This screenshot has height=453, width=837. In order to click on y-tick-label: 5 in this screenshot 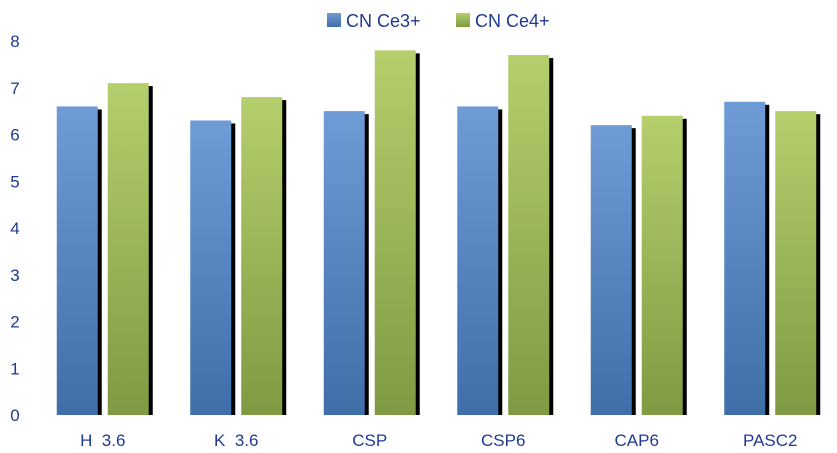, I will do `click(14, 181)`.